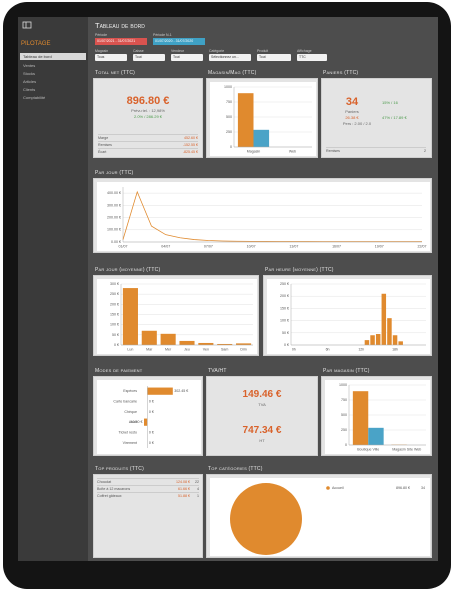 This screenshot has height=591, width=454. What do you see at coordinates (352, 102) in the screenshot?
I see `basket-count: 34` at bounding box center [352, 102].